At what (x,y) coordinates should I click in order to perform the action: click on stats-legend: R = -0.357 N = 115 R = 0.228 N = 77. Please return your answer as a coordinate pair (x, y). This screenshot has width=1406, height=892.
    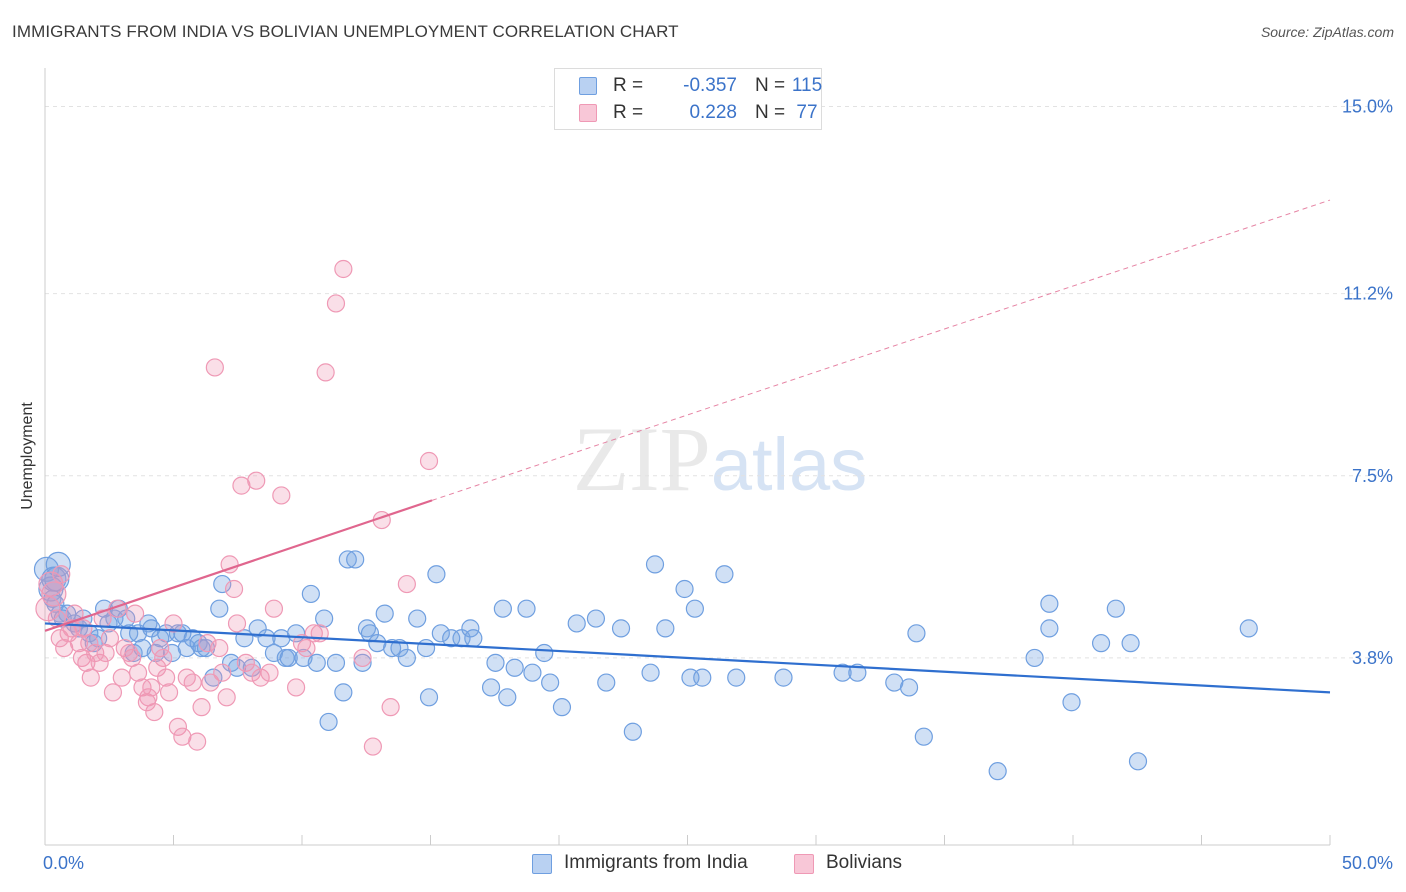
    Looking at the image, I should click on (688, 99).